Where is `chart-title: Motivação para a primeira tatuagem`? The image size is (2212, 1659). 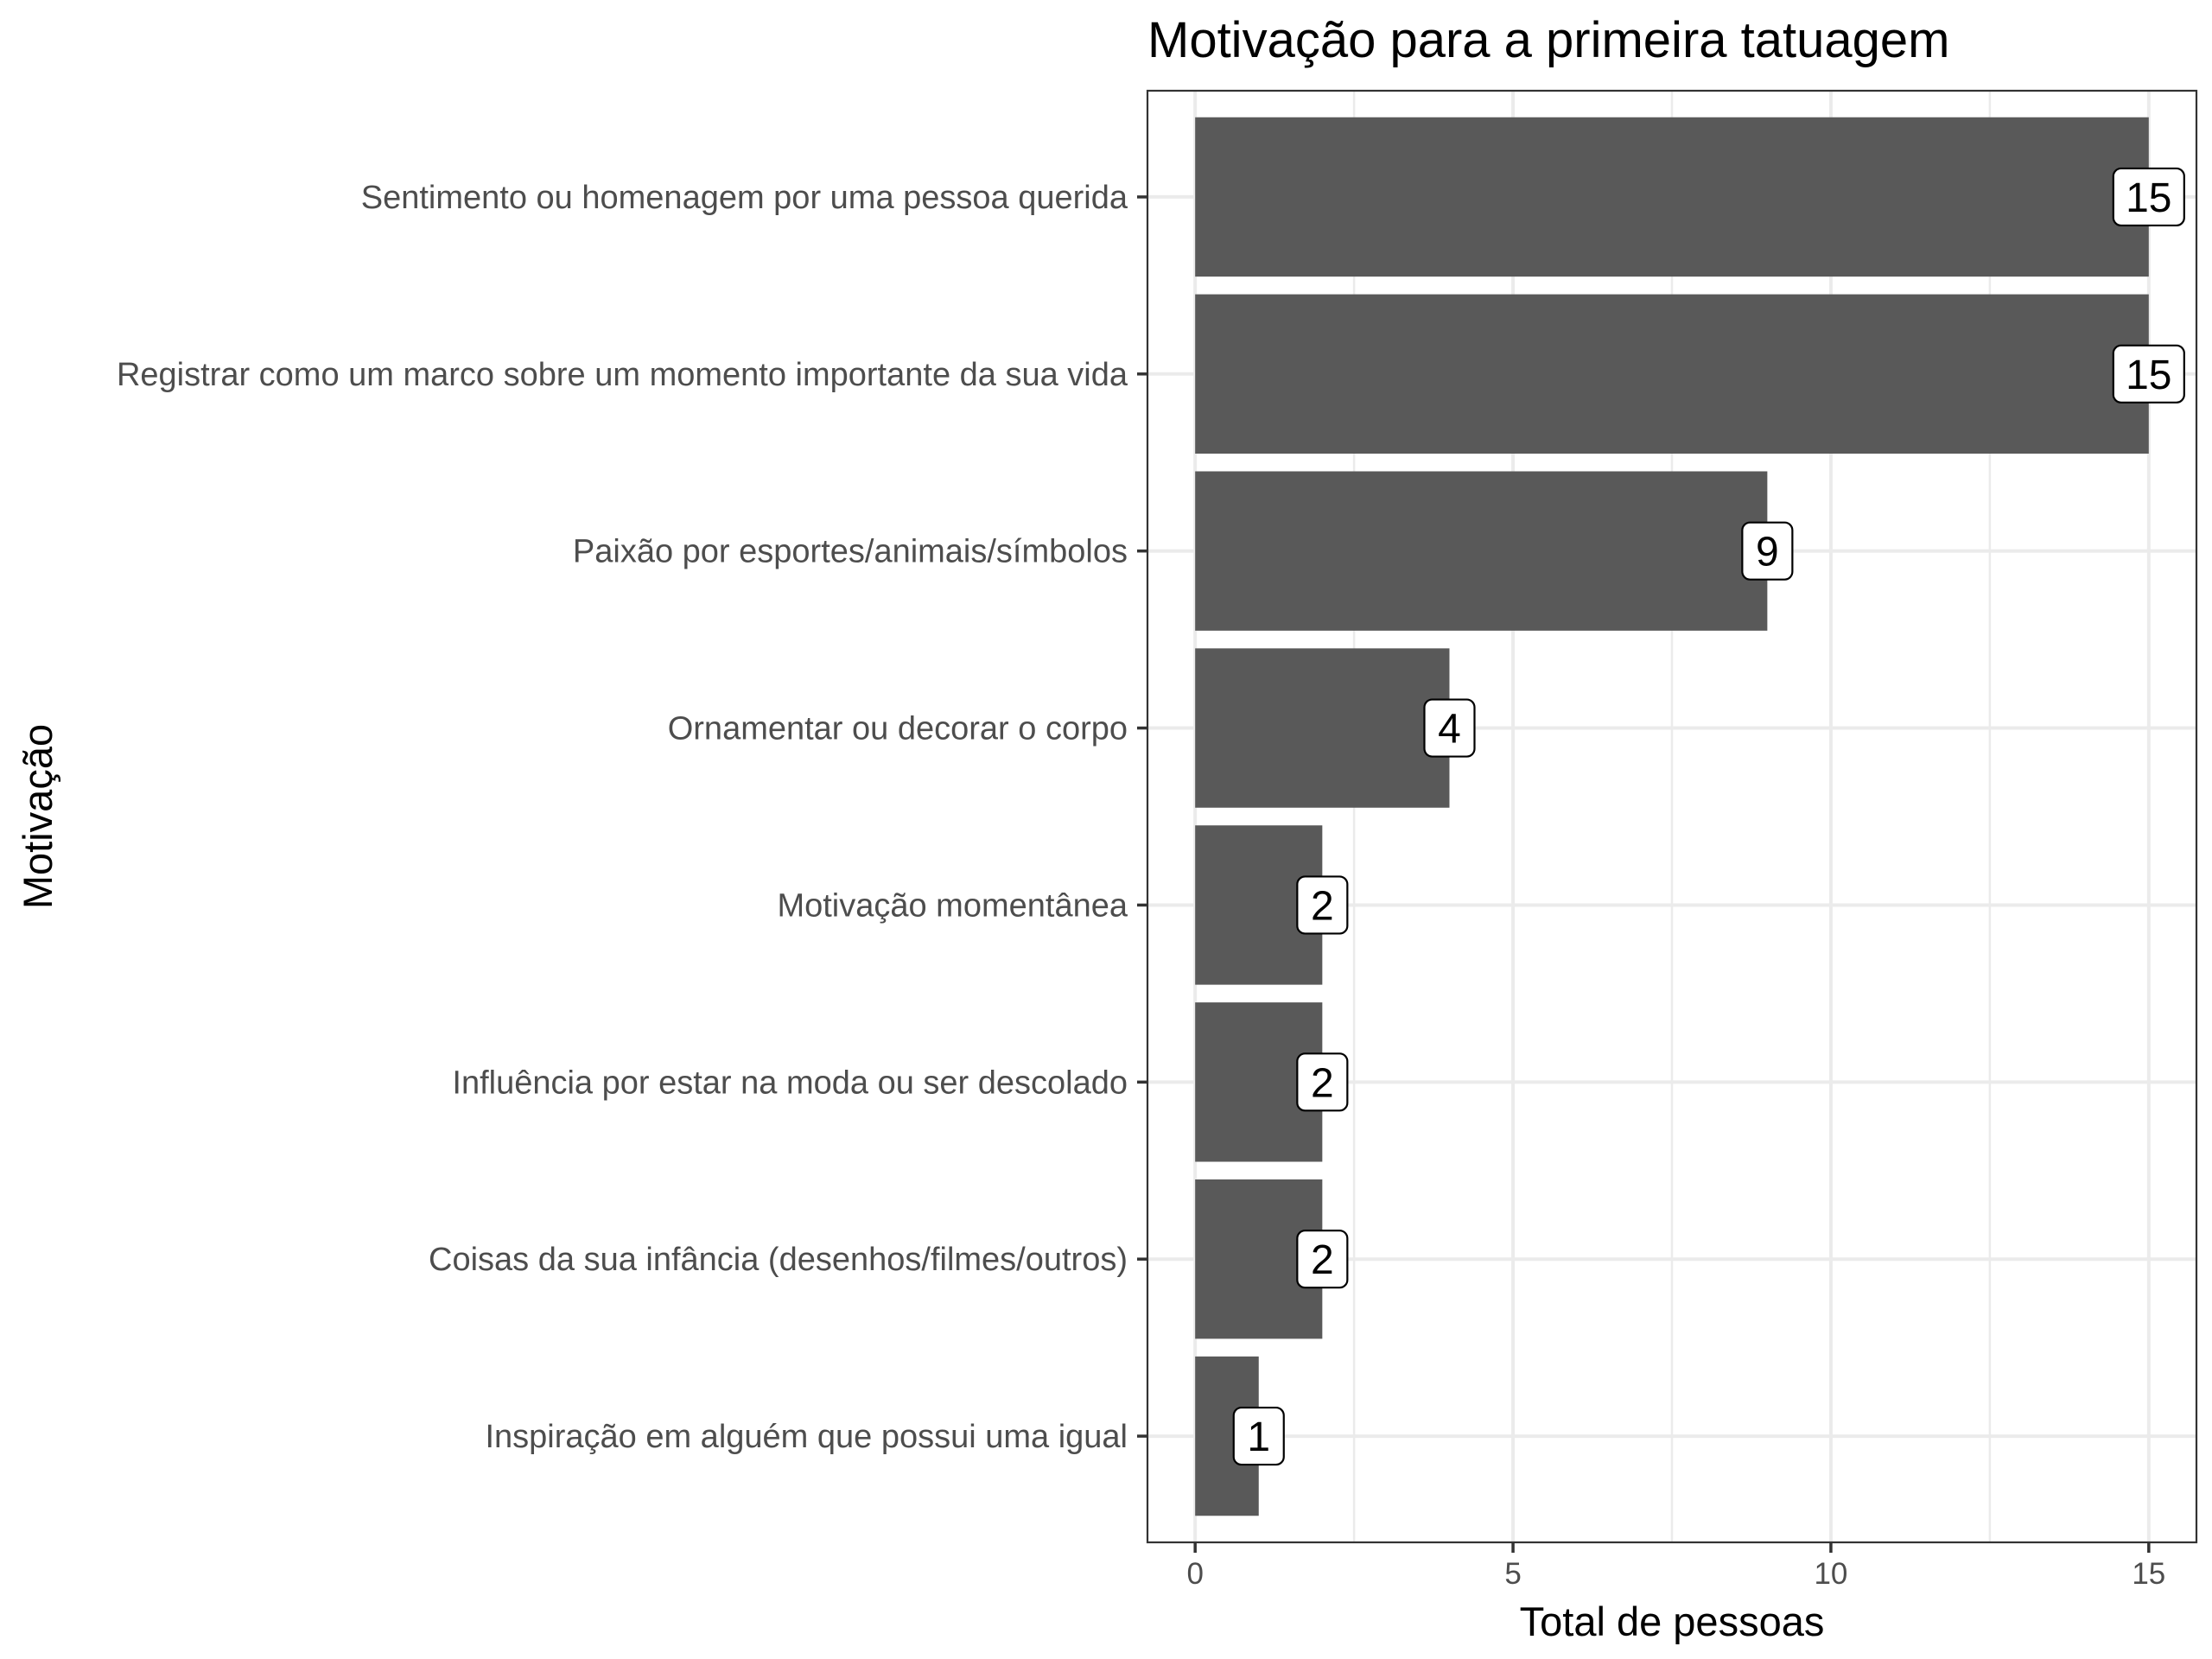 chart-title: Motivação para a primeira tatuagem is located at coordinates (1548, 40).